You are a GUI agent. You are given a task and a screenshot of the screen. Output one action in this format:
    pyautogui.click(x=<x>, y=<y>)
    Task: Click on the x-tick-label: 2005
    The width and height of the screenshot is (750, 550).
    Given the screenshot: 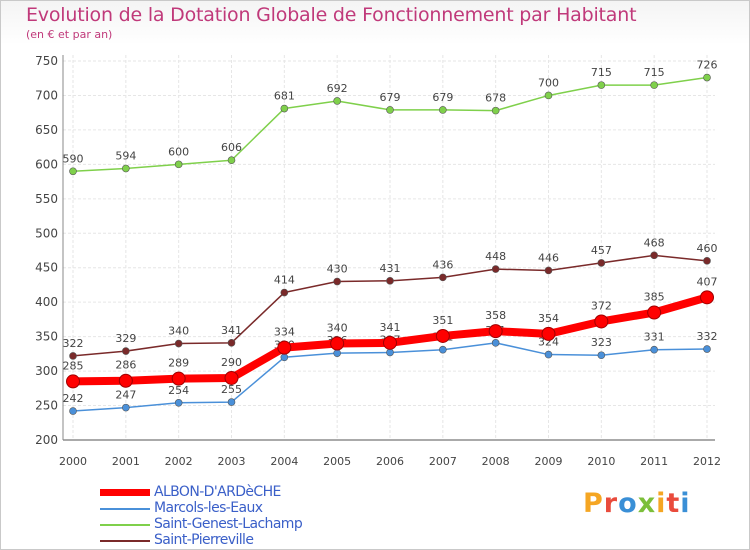 What is the action you would take?
    pyautogui.click(x=337, y=461)
    